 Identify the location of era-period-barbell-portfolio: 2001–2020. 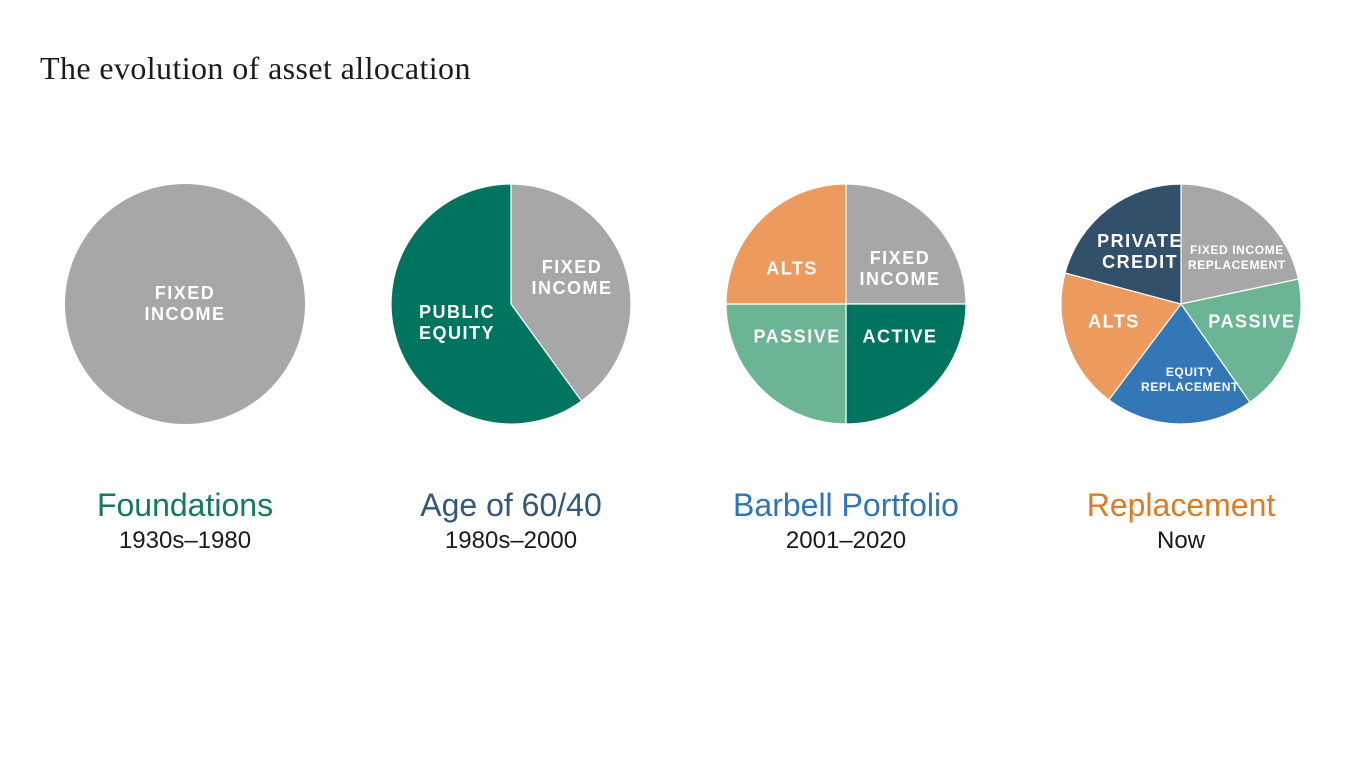
(846, 540).